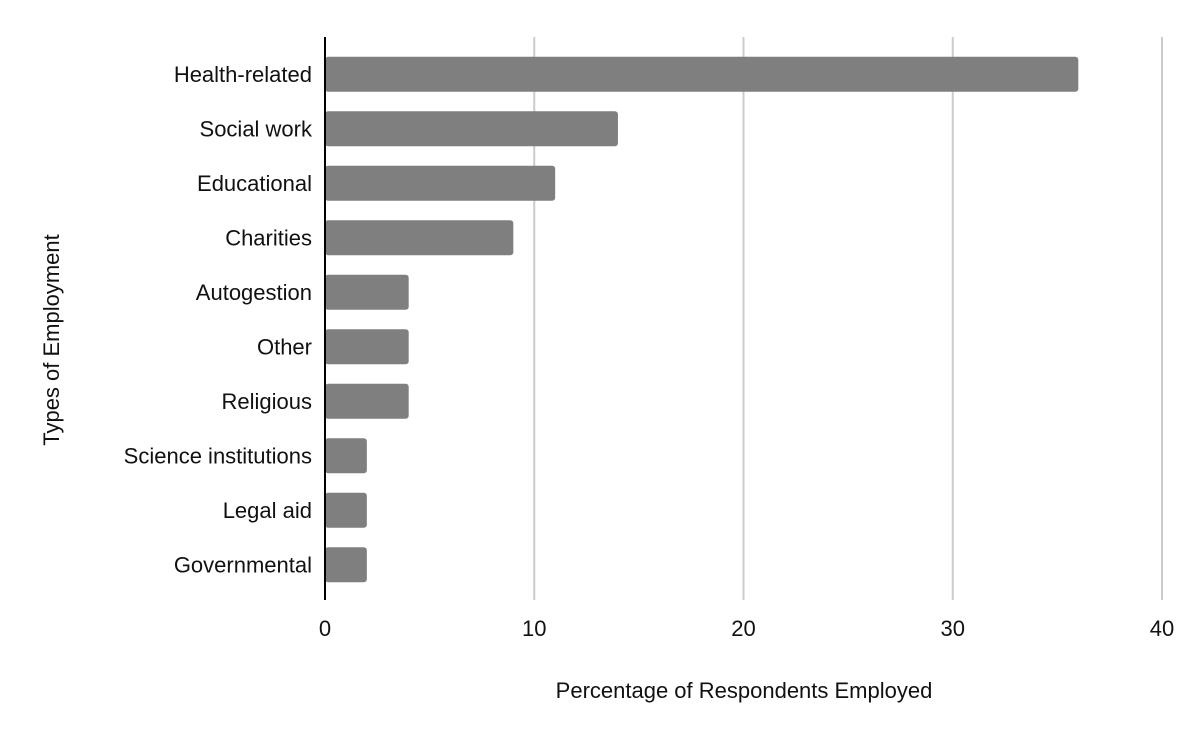 This screenshot has height=742, width=1200. What do you see at coordinates (284, 346) in the screenshot?
I see `category-label-5: Other` at bounding box center [284, 346].